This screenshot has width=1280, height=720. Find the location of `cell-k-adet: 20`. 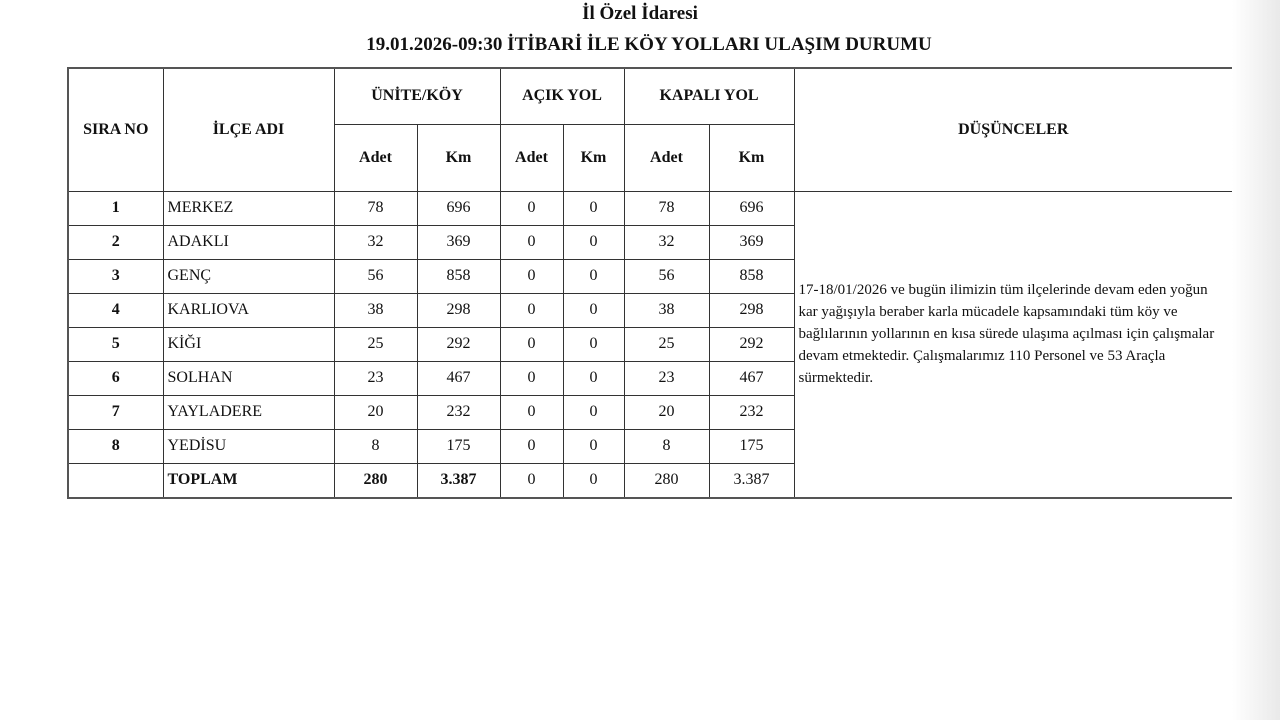

cell-k-adet: 20 is located at coordinates (666, 412).